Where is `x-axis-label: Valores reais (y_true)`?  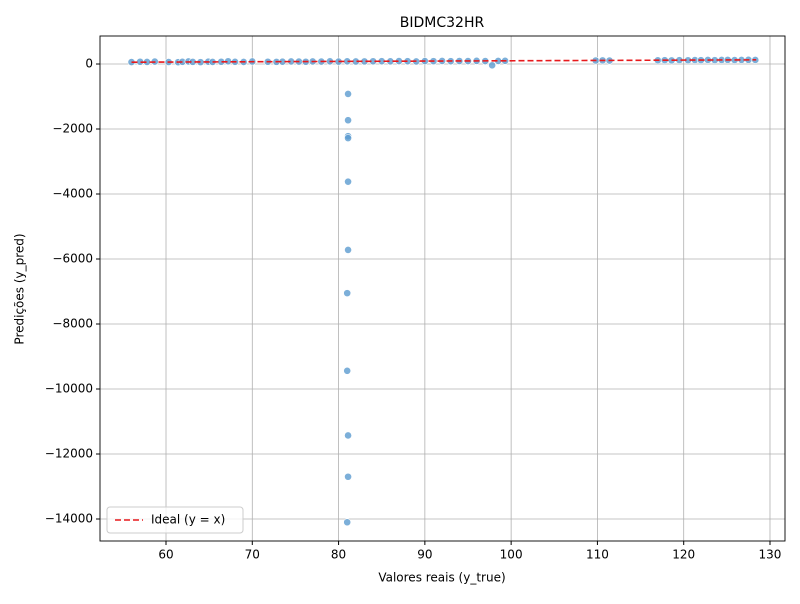
x-axis-label: Valores reais (y_true) is located at coordinates (441, 578).